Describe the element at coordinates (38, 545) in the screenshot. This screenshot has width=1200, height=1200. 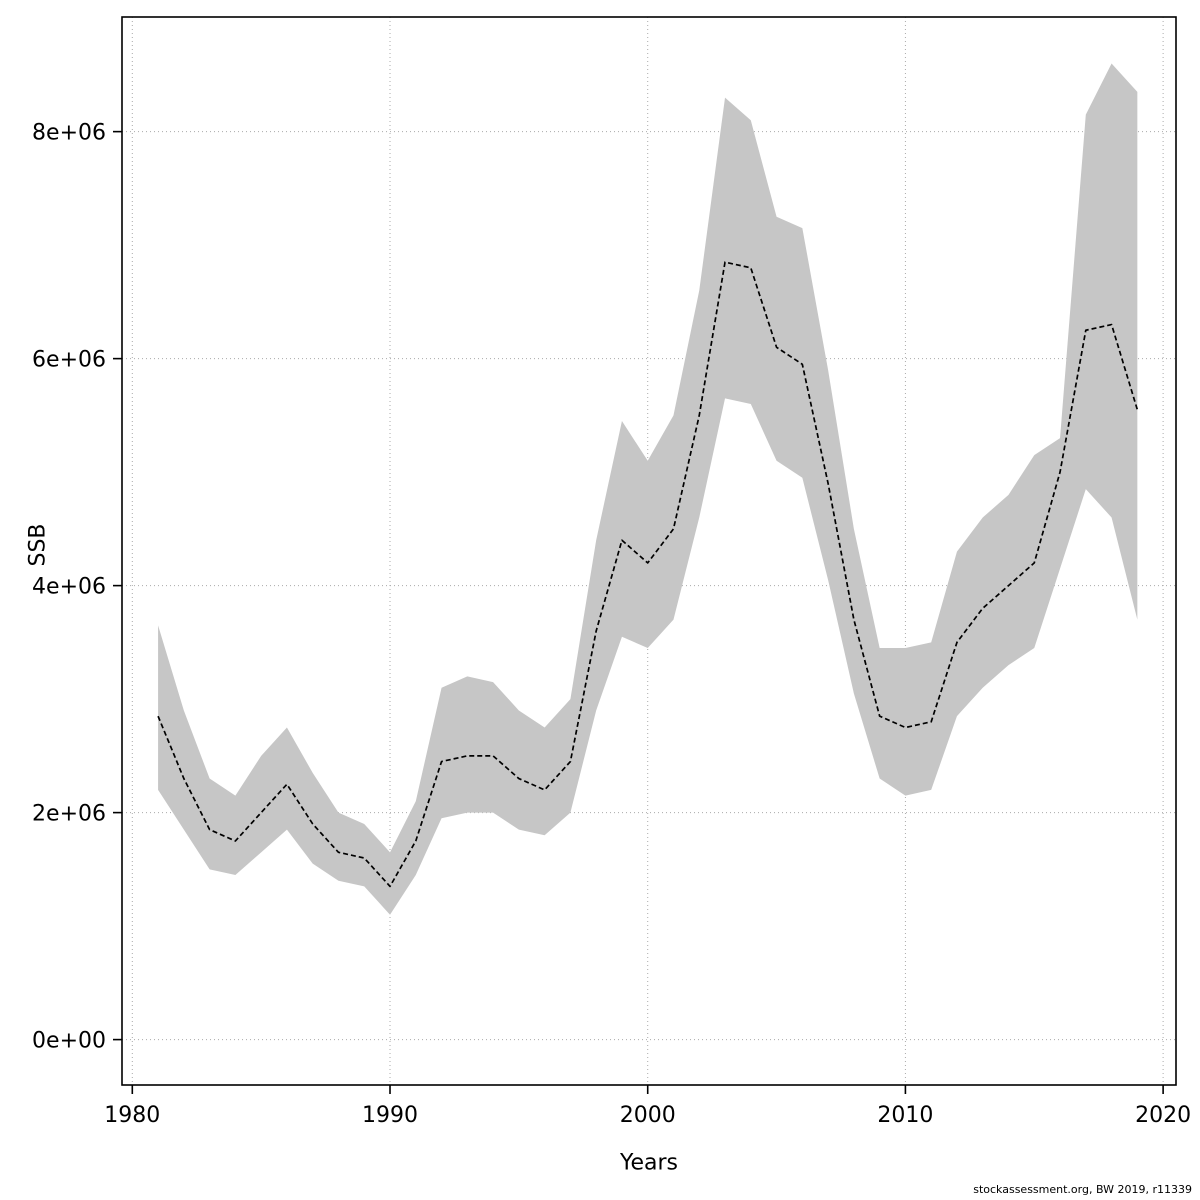
I see `y-axis-label: SSB` at that location.